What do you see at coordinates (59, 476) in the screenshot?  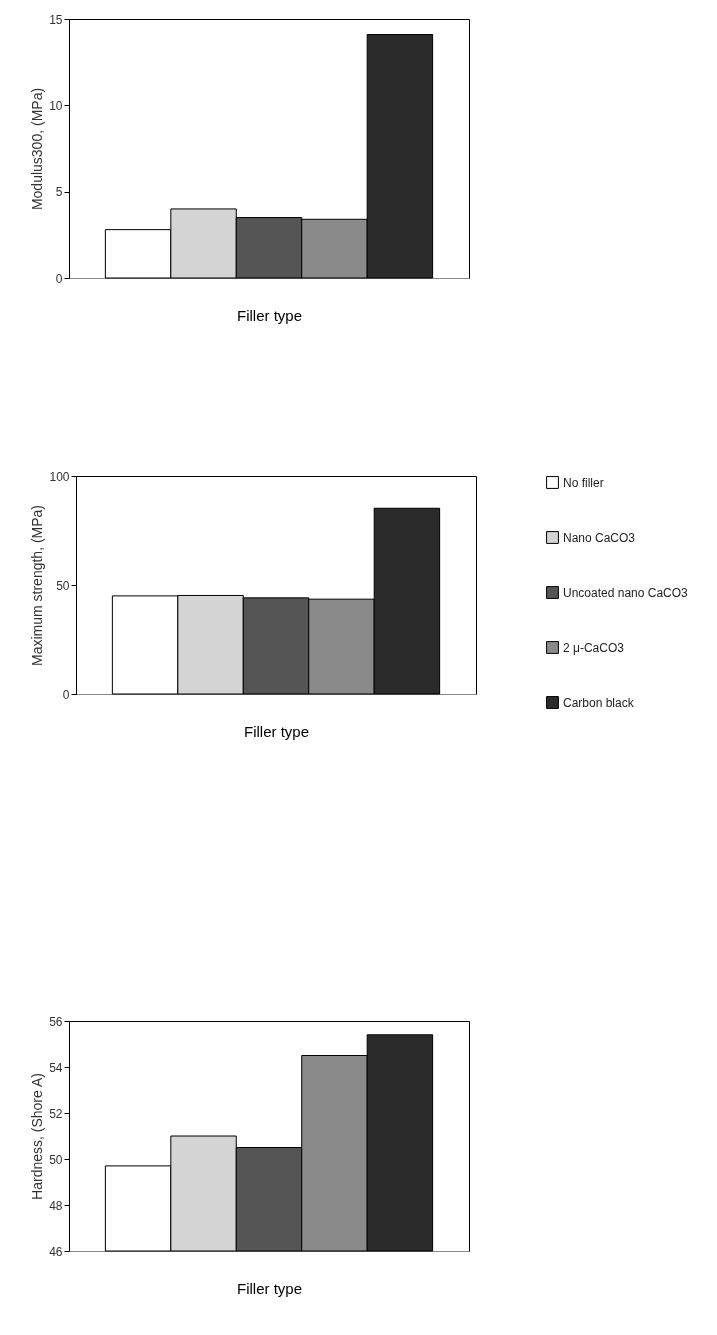 I see `y-tick-label: 100` at bounding box center [59, 476].